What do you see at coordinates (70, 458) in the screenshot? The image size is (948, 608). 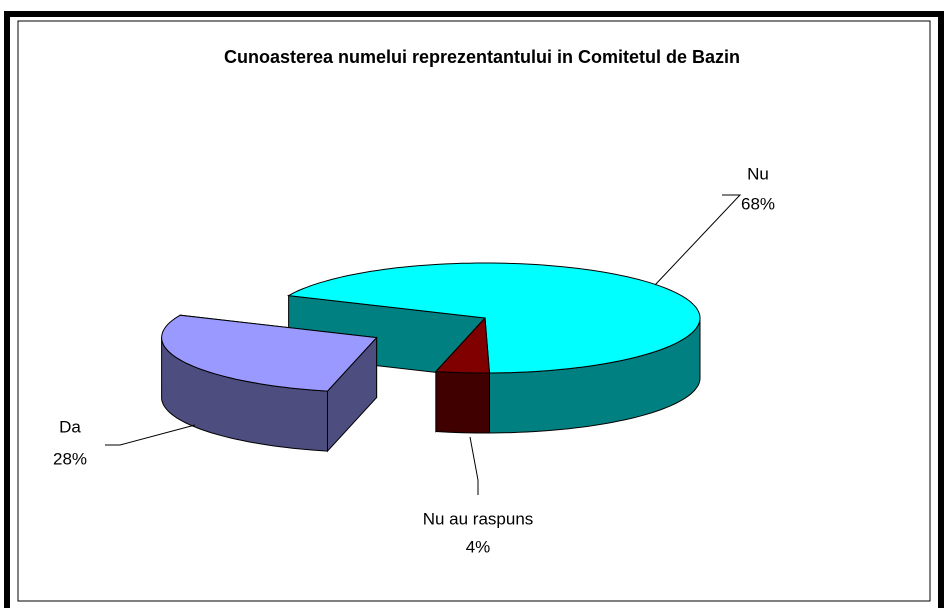 I see `slice-value-label: 28%` at bounding box center [70, 458].